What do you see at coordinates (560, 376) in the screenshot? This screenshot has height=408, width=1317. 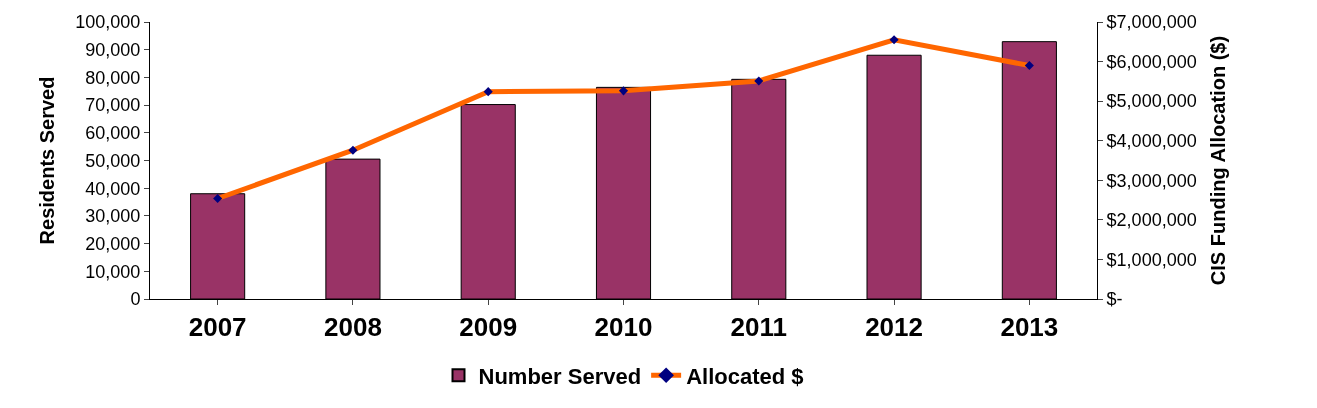 I see `legend-label: Number Served` at bounding box center [560, 376].